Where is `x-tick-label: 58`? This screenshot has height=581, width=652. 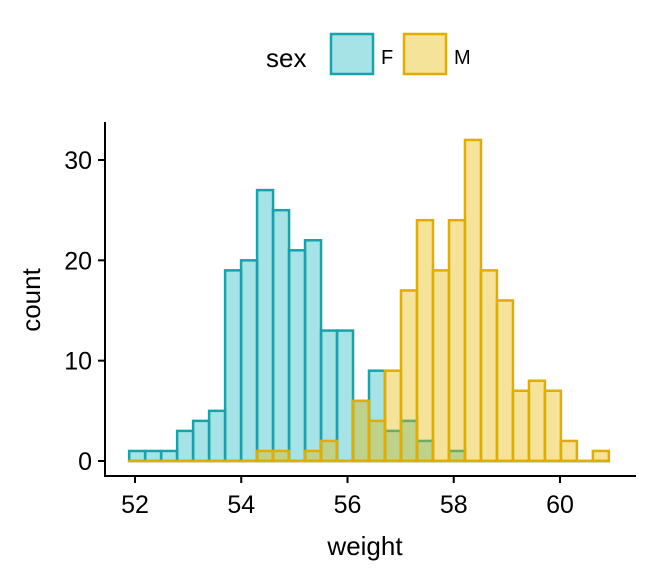 x-tick-label: 58 is located at coordinates (454, 505).